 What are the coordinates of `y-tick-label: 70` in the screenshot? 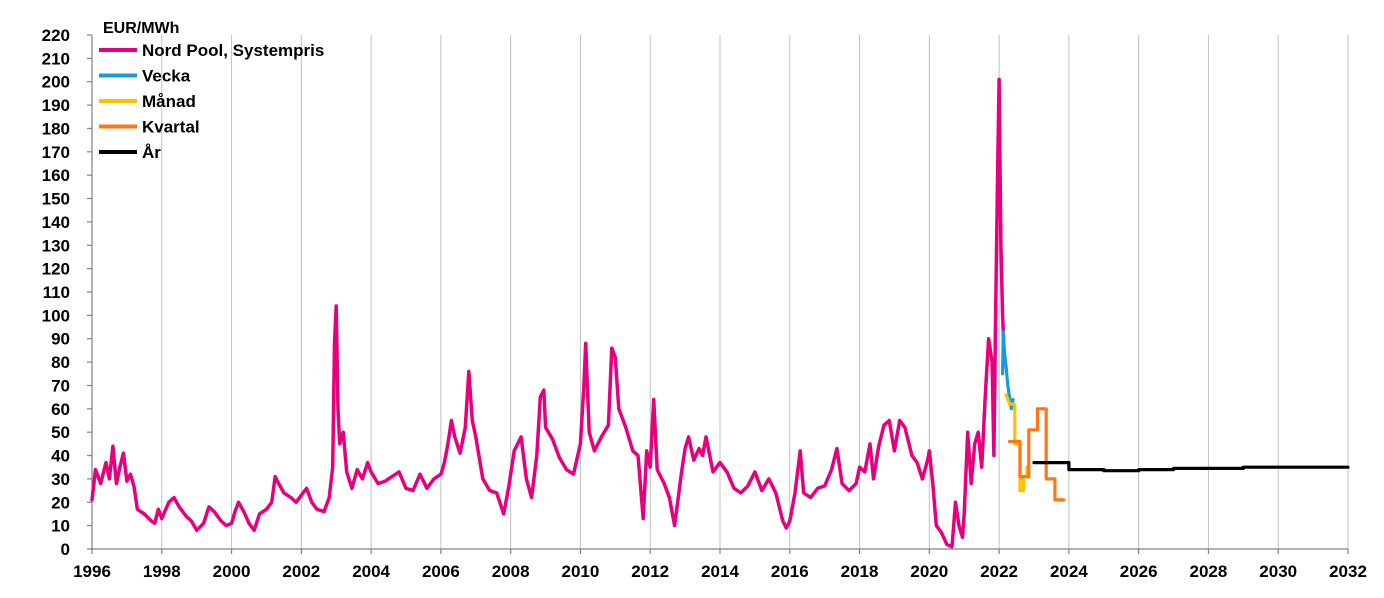 It's located at (60, 385).